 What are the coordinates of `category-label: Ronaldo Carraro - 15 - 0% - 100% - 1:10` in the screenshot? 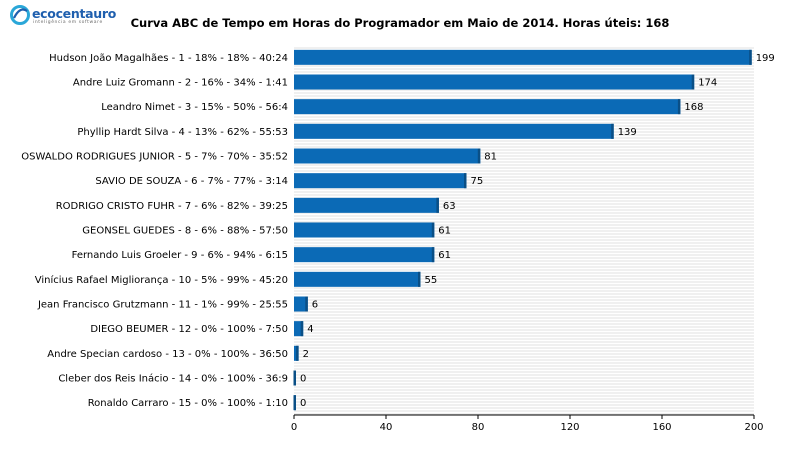 It's located at (188, 403).